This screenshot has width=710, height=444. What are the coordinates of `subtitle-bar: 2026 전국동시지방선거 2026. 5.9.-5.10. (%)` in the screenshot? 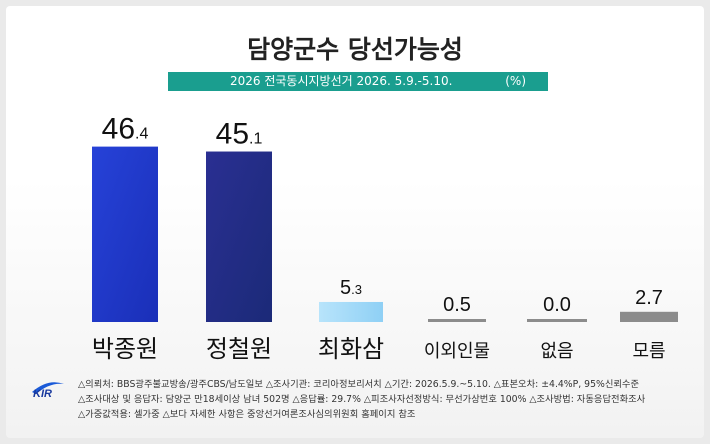 It's located at (358, 81).